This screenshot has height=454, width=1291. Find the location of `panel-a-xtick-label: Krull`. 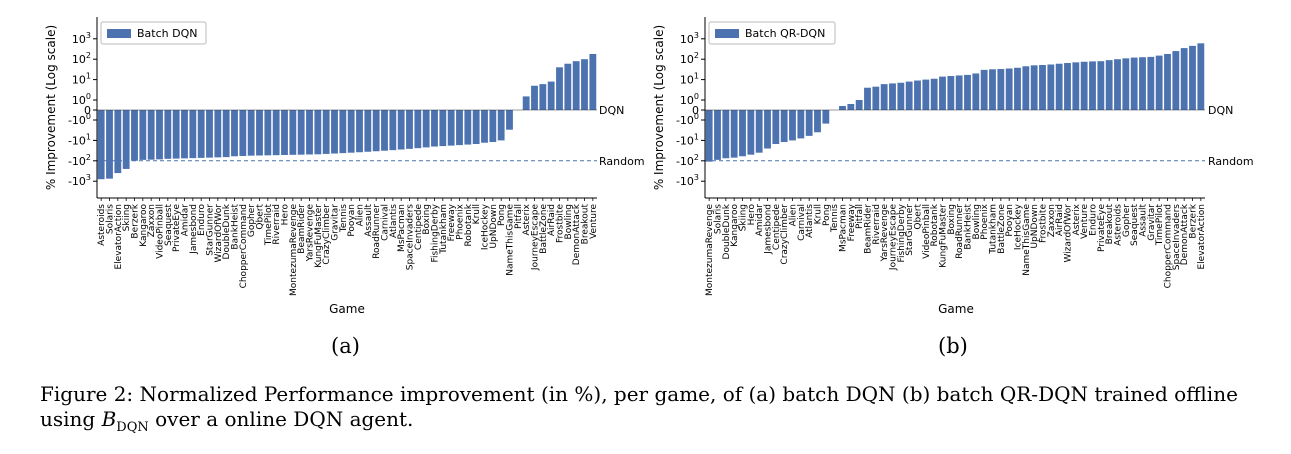

panel-a-xtick-label: Krull is located at coordinates (477, 214).